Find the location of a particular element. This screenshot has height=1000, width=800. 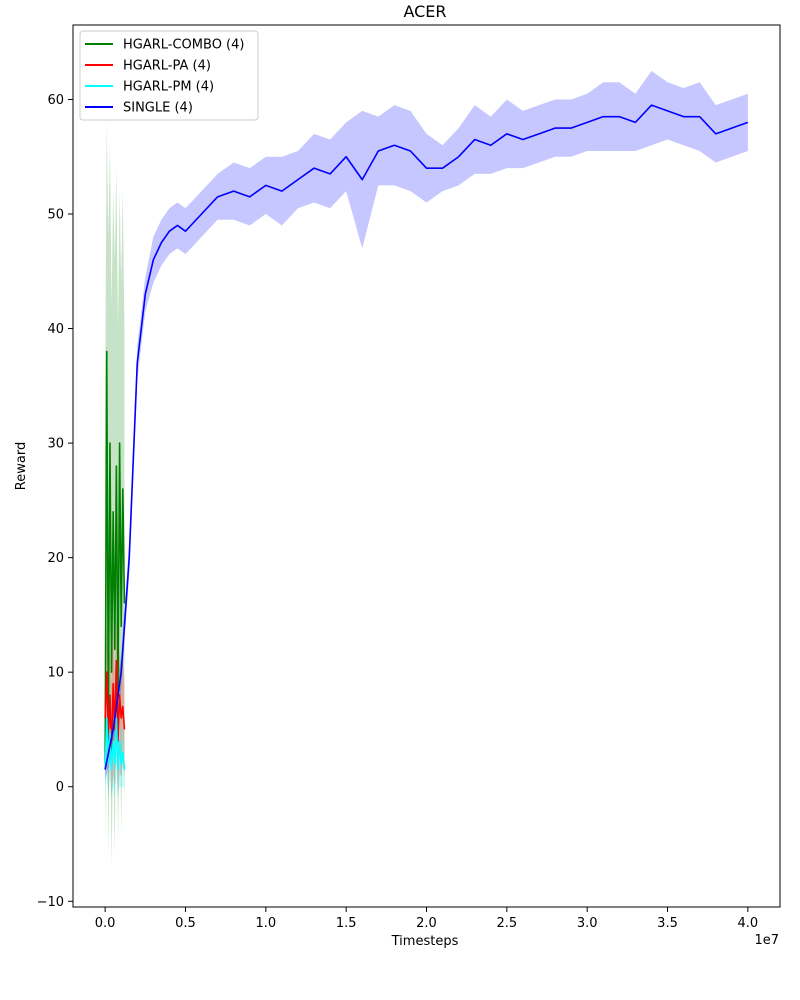

x-tick-label: 1.5 is located at coordinates (346, 923).